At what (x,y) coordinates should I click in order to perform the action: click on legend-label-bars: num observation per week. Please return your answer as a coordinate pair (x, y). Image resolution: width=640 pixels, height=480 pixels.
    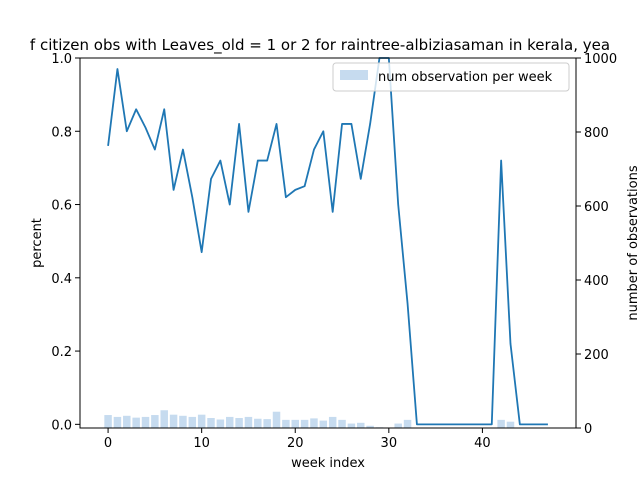
    Looking at the image, I should click on (465, 77).